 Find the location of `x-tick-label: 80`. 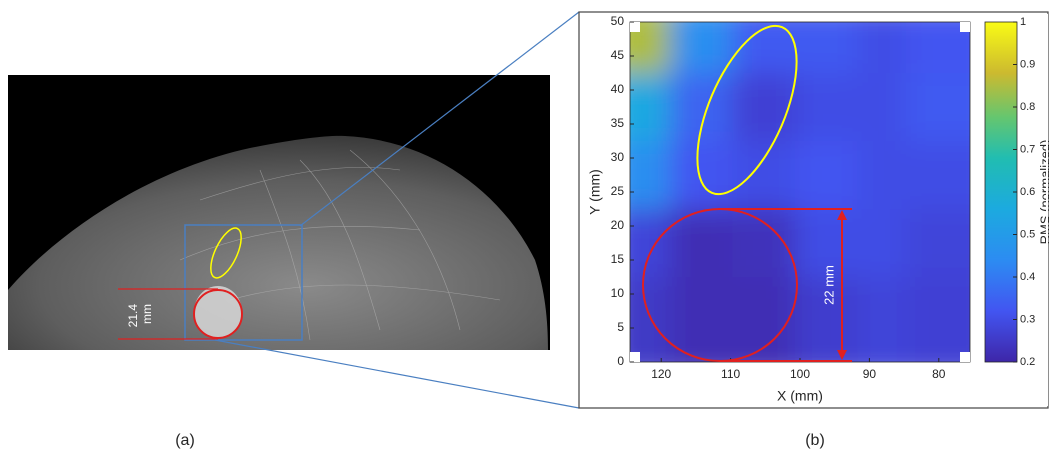

x-tick-label: 80 is located at coordinates (939, 374).